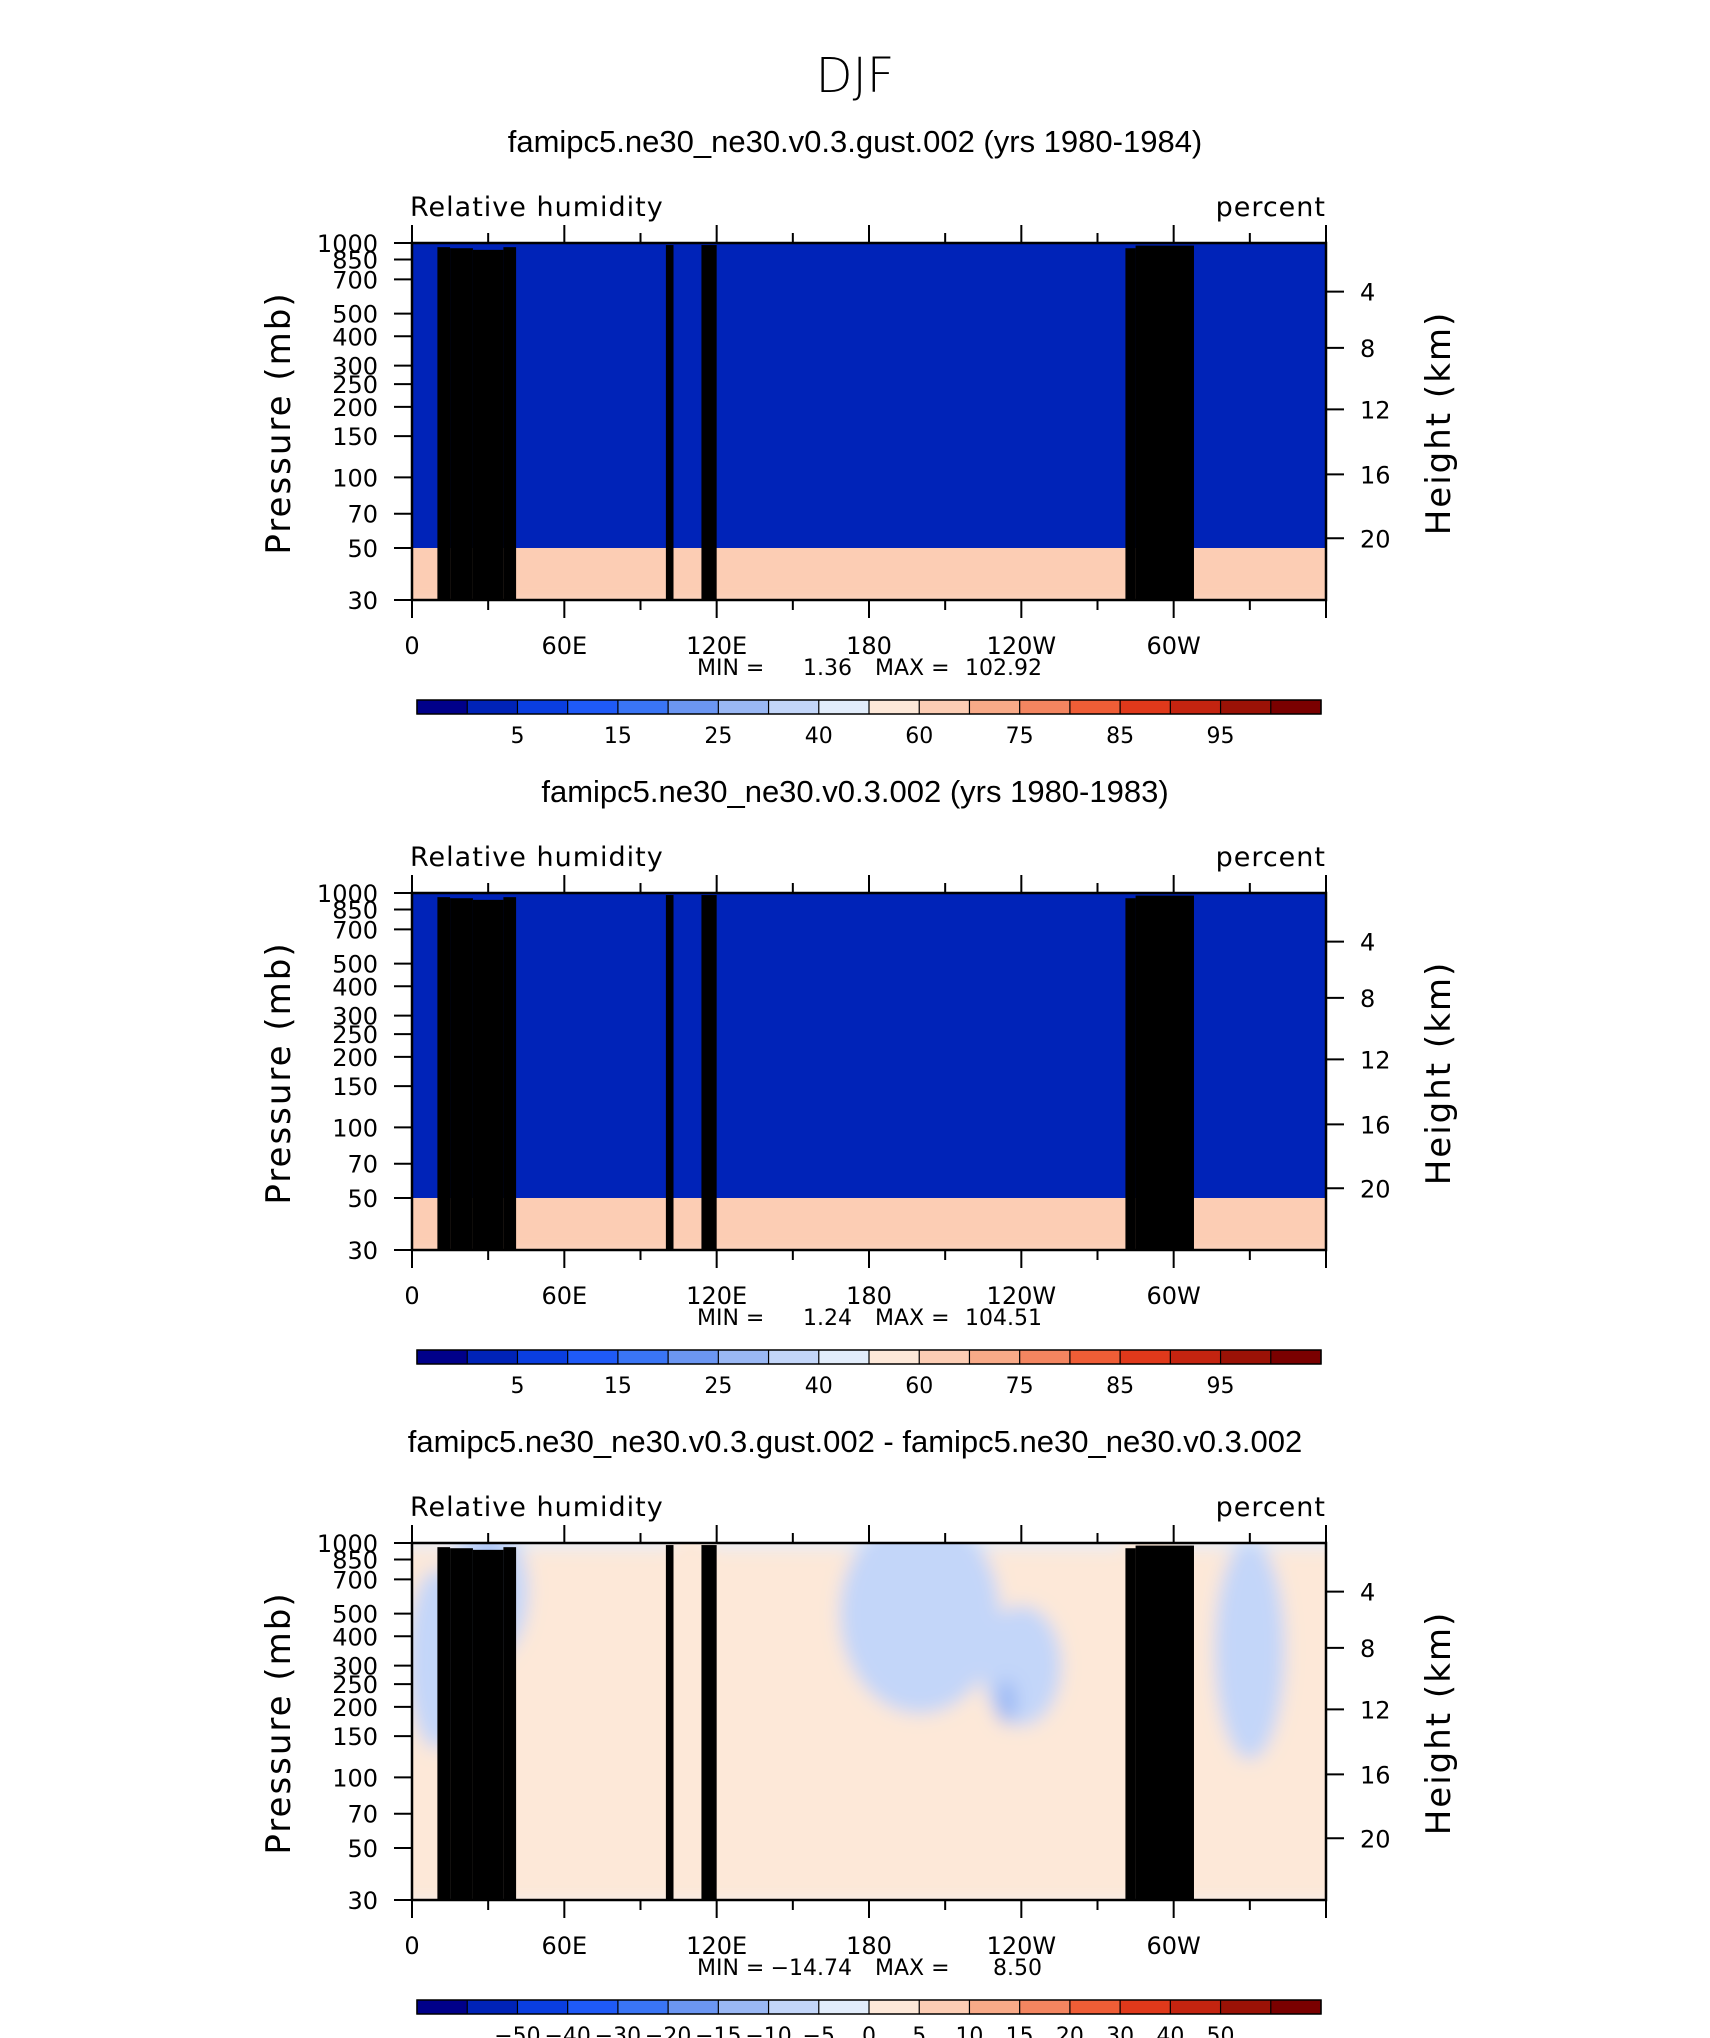 The height and width of the screenshot is (2038, 1710). What do you see at coordinates (1375, 1060) in the screenshot?
I see `y2-tick-label: 12` at bounding box center [1375, 1060].